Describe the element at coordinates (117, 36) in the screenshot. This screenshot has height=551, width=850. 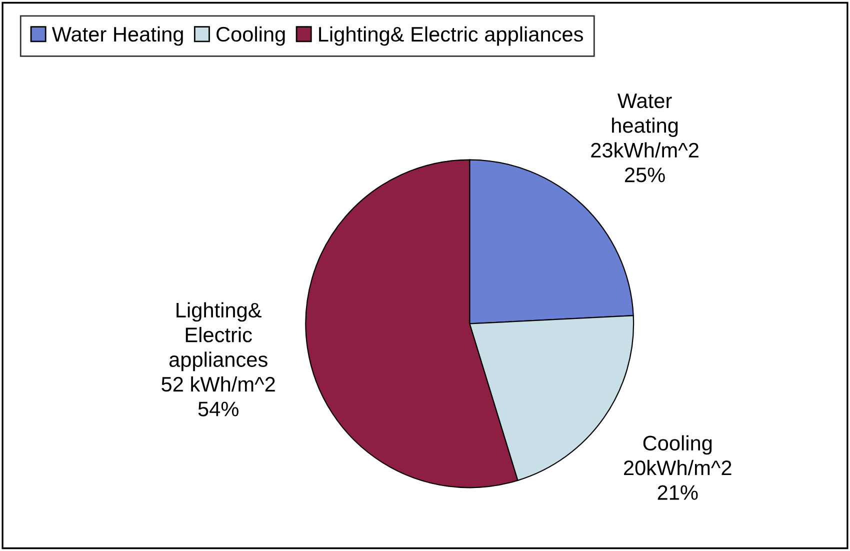
I see `legend-label: Water Heating` at that location.